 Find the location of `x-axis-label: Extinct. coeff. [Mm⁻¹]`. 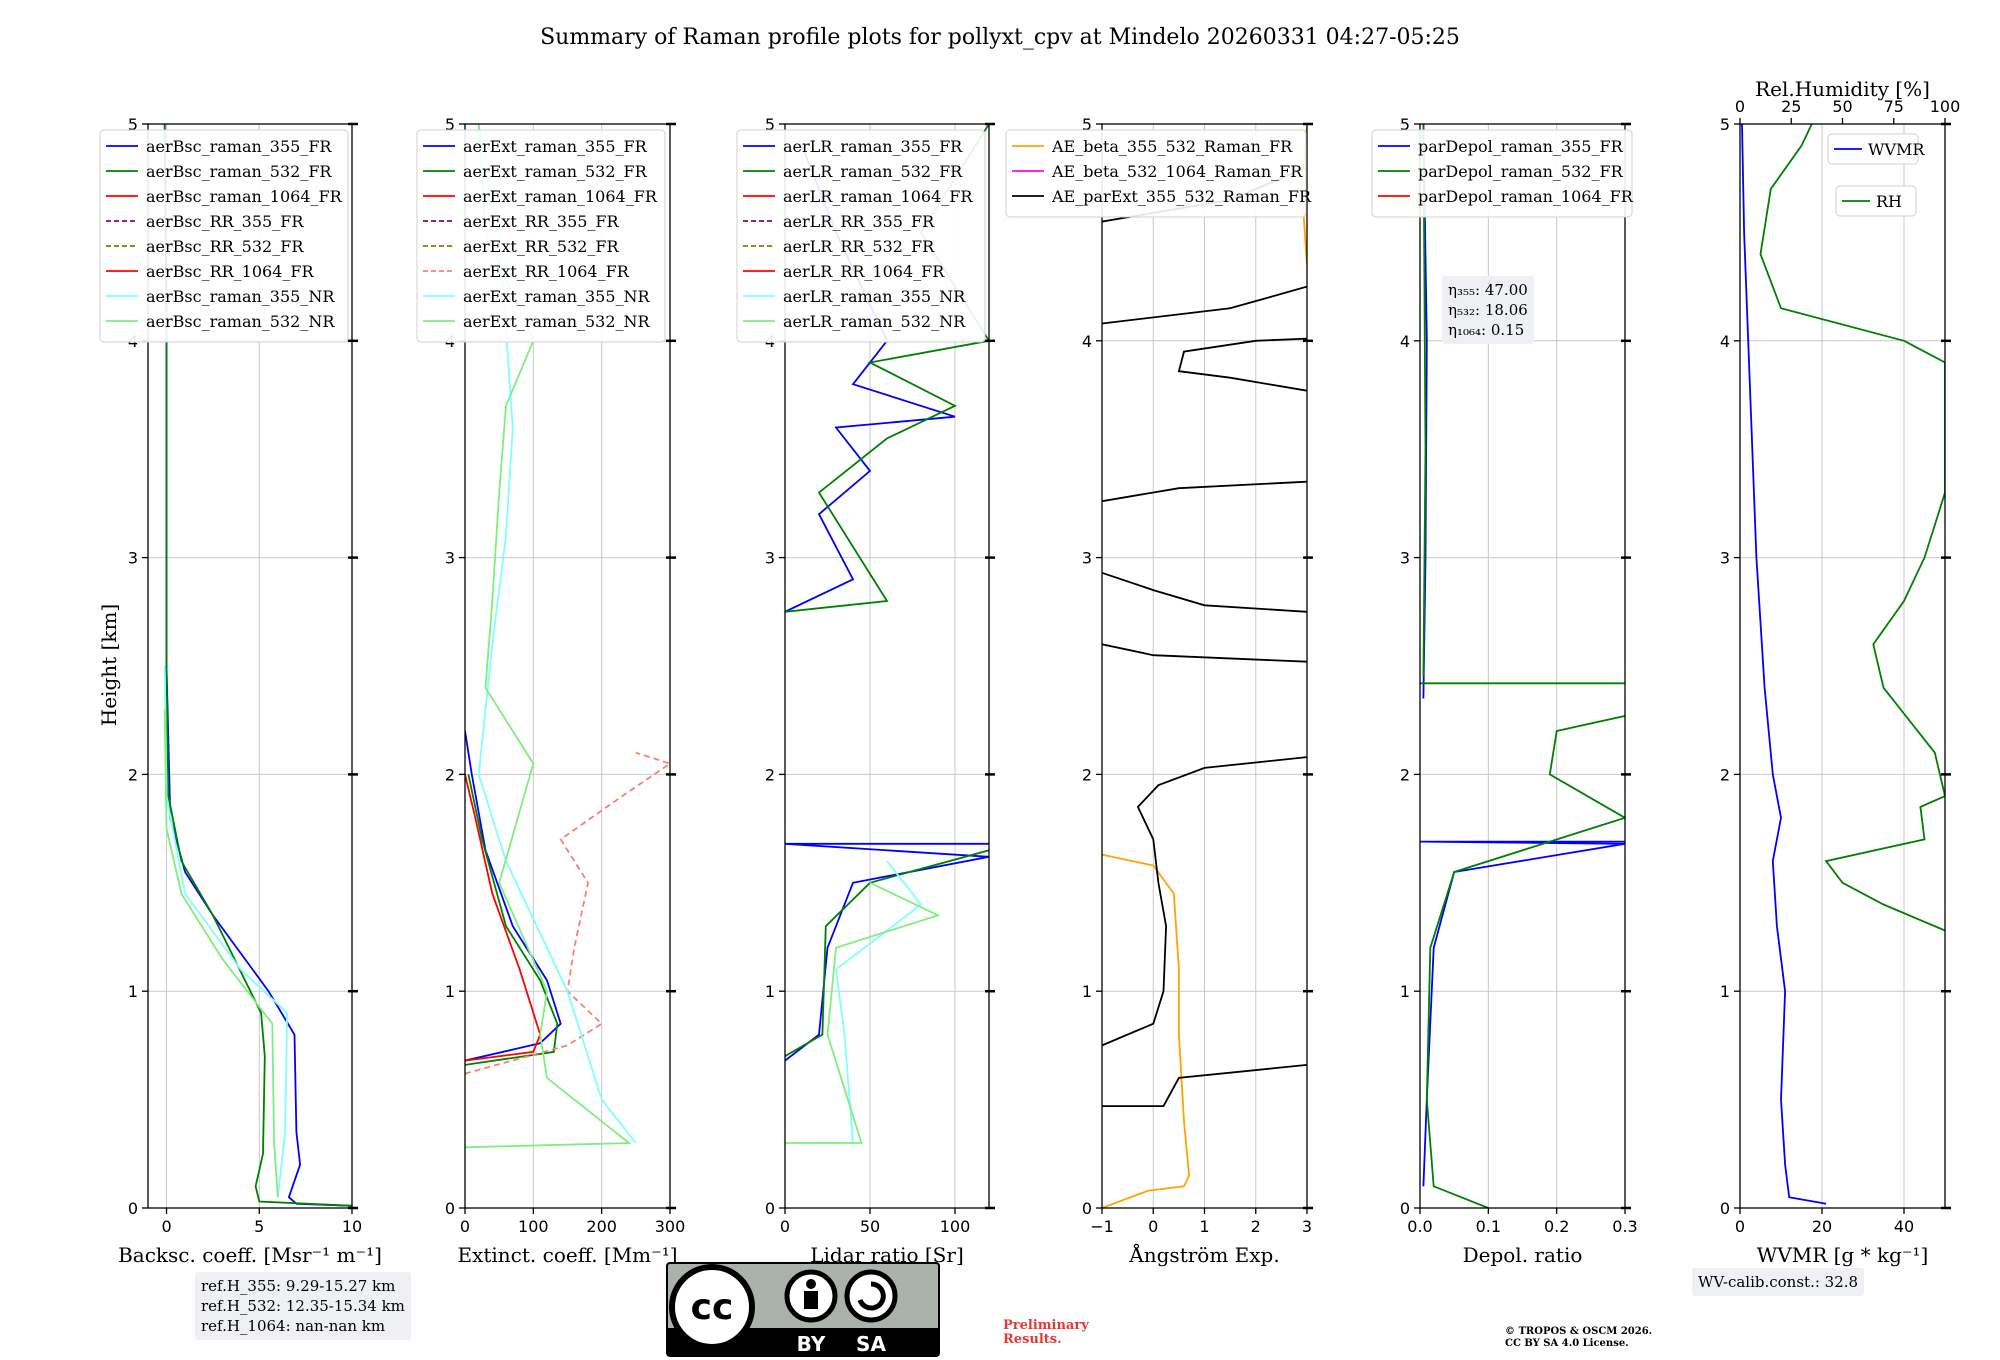

x-axis-label: Extinct. coeff. [Mm⁻¹] is located at coordinates (567, 1255).